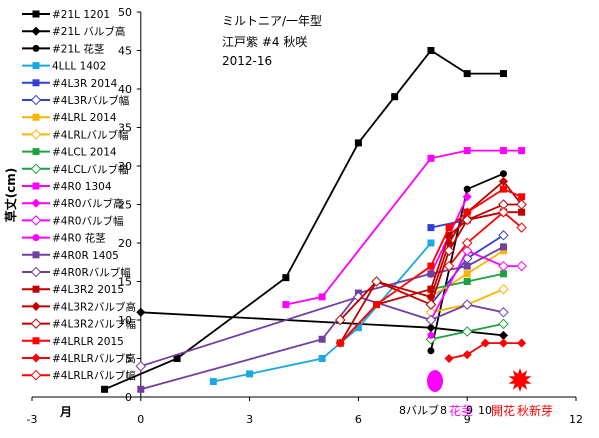 This screenshot has height=438, width=599. What do you see at coordinates (84, 118) in the screenshot?
I see `legend-label-6: #4LRL 2014` at bounding box center [84, 118].